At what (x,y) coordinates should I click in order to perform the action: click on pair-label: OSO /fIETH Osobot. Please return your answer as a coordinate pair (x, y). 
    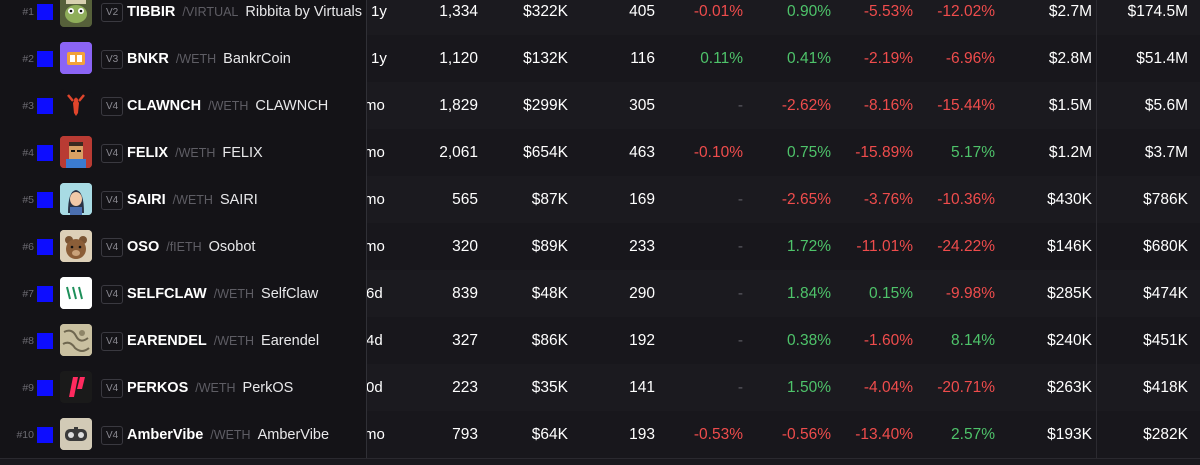
    Looking at the image, I should click on (191, 246).